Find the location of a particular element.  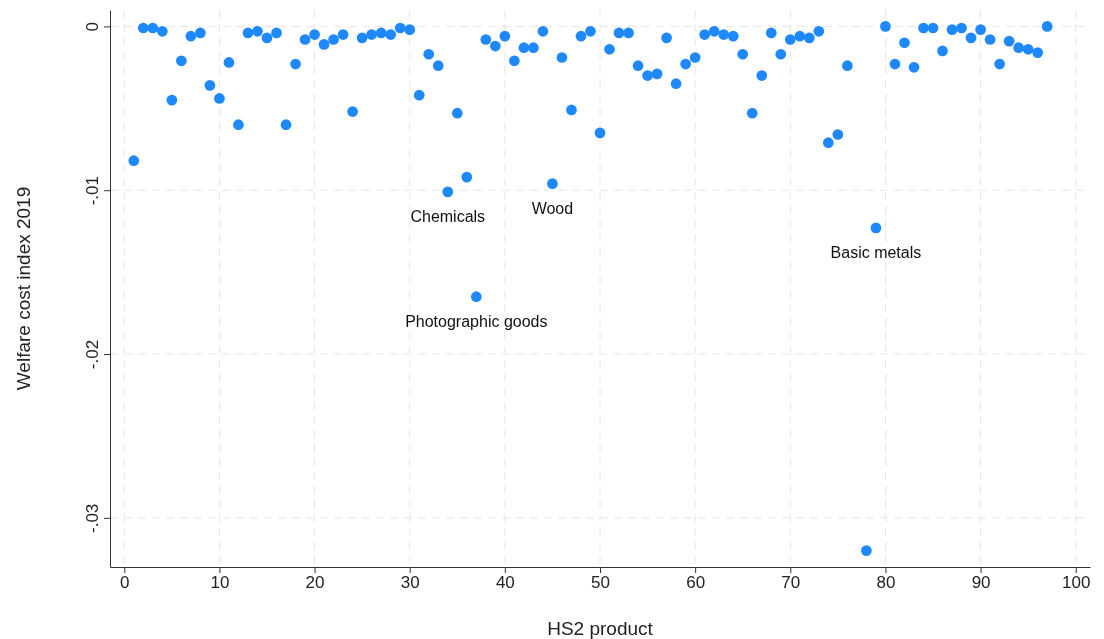

y-tick-label: -.01 is located at coordinates (92, 191).